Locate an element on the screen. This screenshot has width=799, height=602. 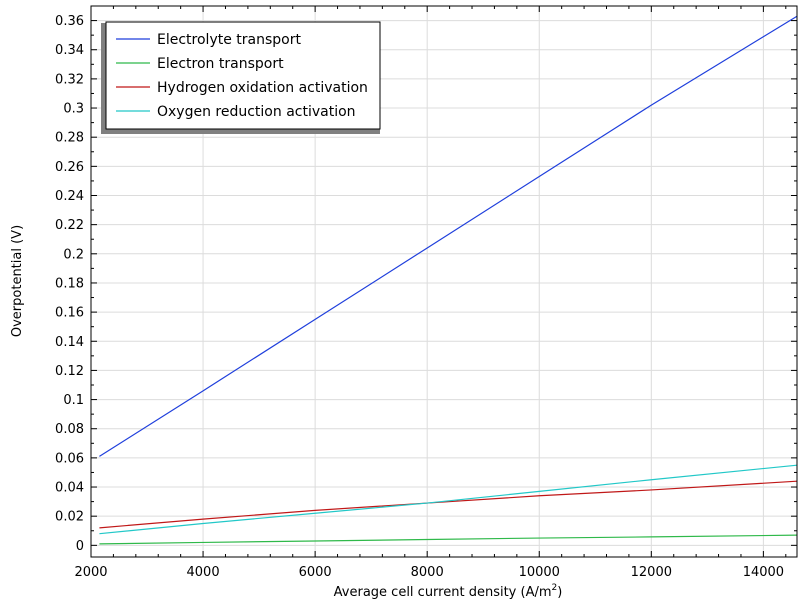
y-tick-label: 0.18 is located at coordinates (69, 283).